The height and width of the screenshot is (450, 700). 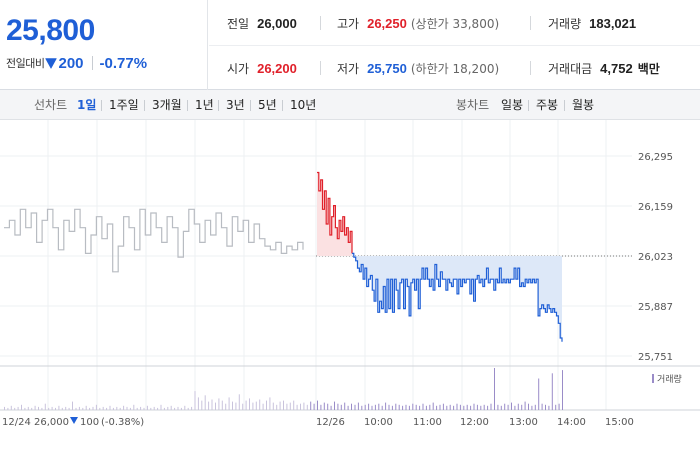 I want to click on amount-unit: 백만, so click(x=648, y=68).